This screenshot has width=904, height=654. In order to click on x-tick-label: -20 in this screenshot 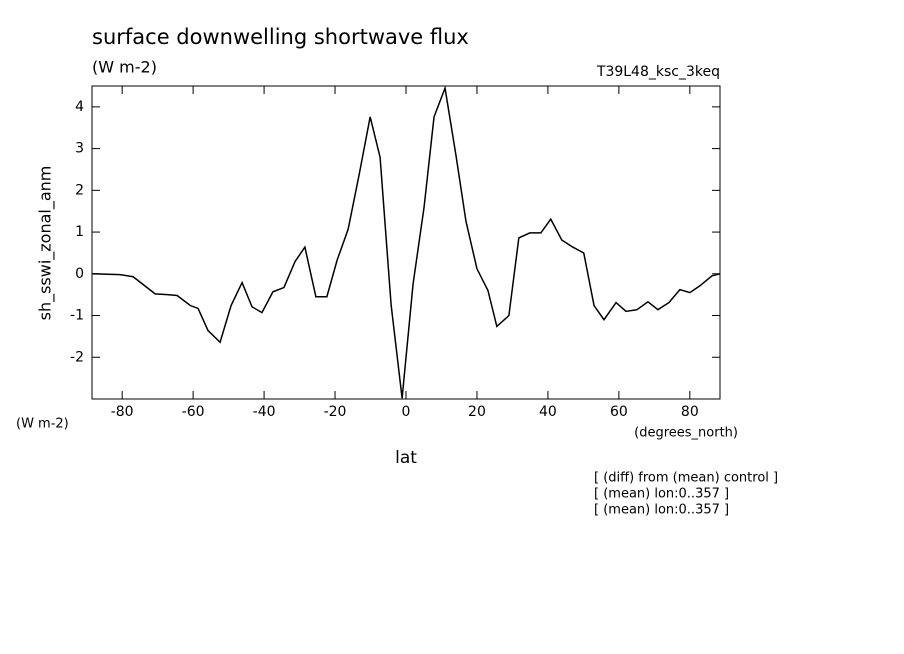, I will do `click(335, 412)`.